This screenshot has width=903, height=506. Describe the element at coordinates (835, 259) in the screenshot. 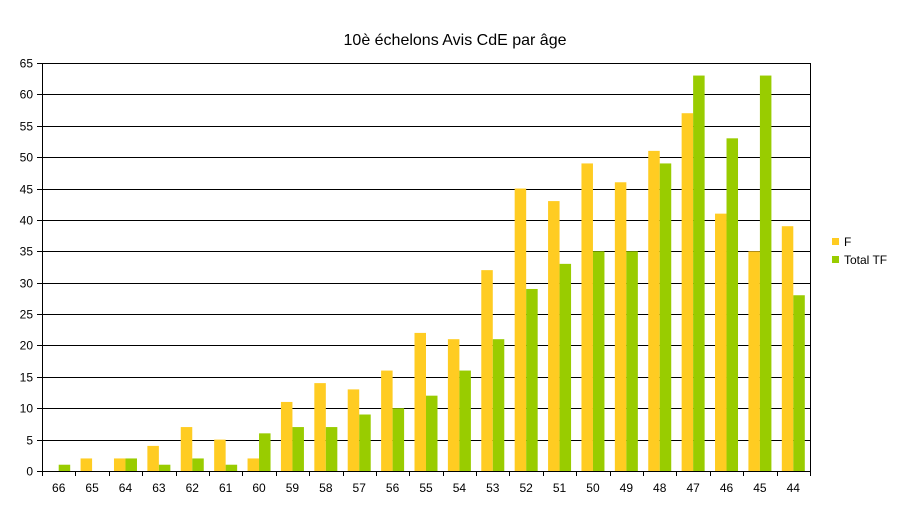

I see `legend-swatch-total-tf` at that location.